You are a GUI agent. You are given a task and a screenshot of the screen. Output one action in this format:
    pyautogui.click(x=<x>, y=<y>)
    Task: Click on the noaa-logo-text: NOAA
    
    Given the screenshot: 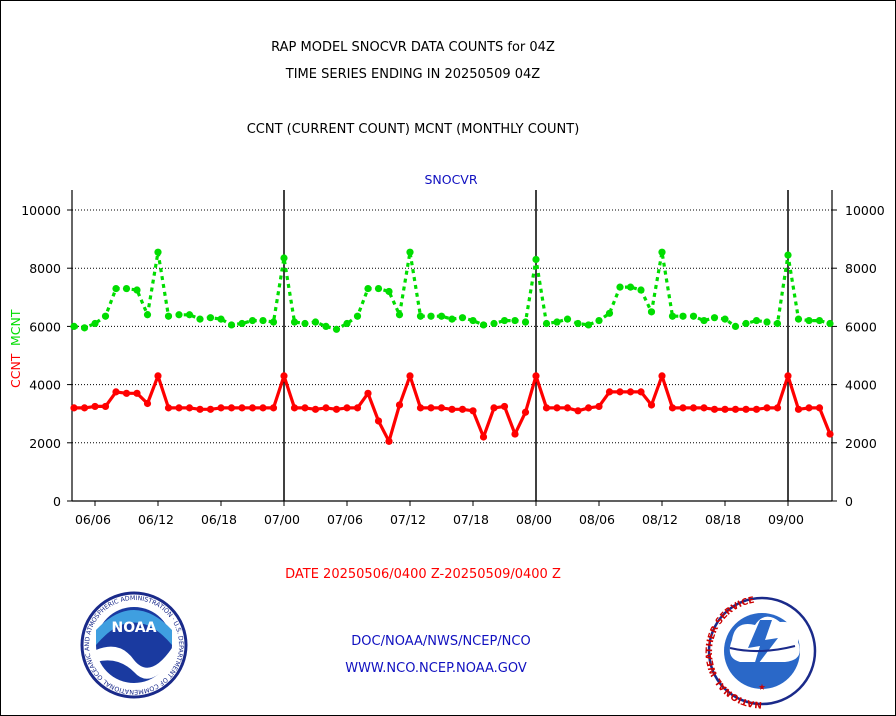 What is the action you would take?
    pyautogui.click(x=134, y=628)
    